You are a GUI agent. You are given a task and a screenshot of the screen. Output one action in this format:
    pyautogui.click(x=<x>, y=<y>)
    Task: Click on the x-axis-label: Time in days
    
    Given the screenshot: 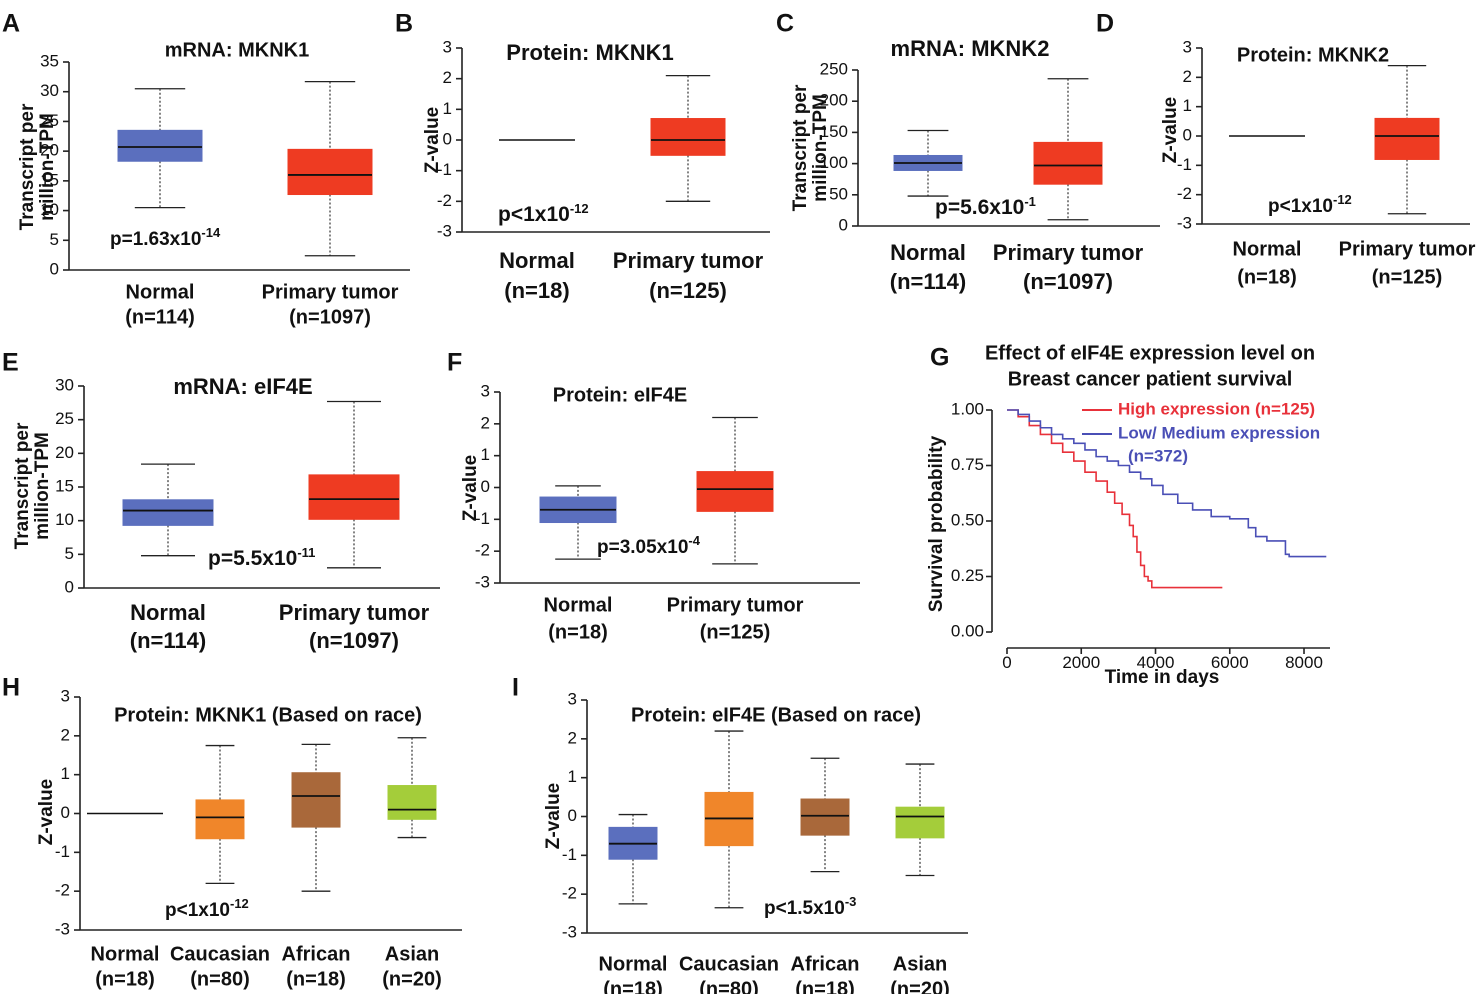 What is the action you would take?
    pyautogui.click(x=1162, y=677)
    